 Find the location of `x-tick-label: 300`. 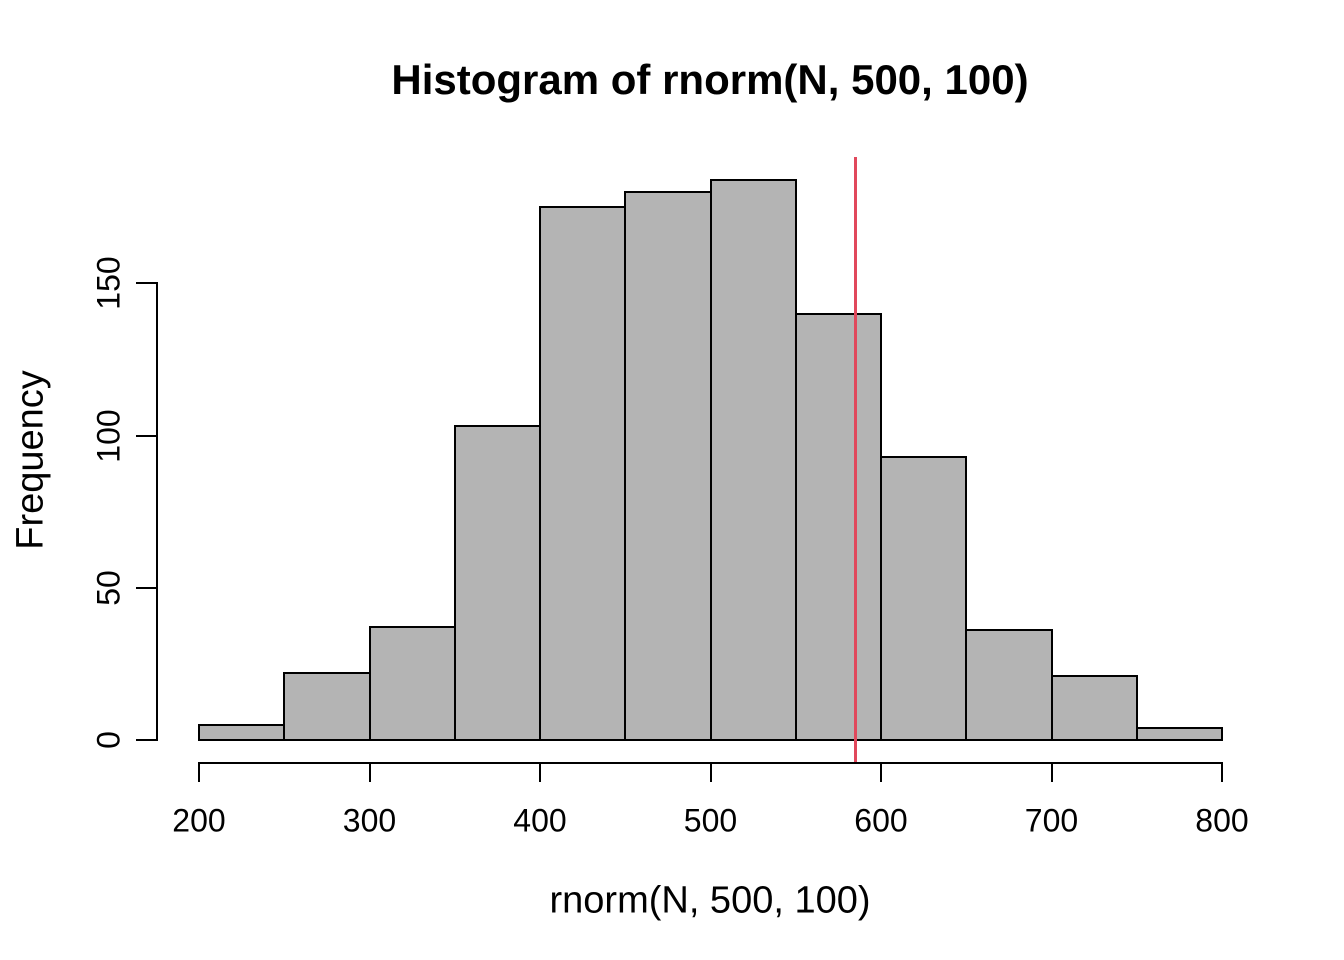

x-tick-label: 300 is located at coordinates (369, 820).